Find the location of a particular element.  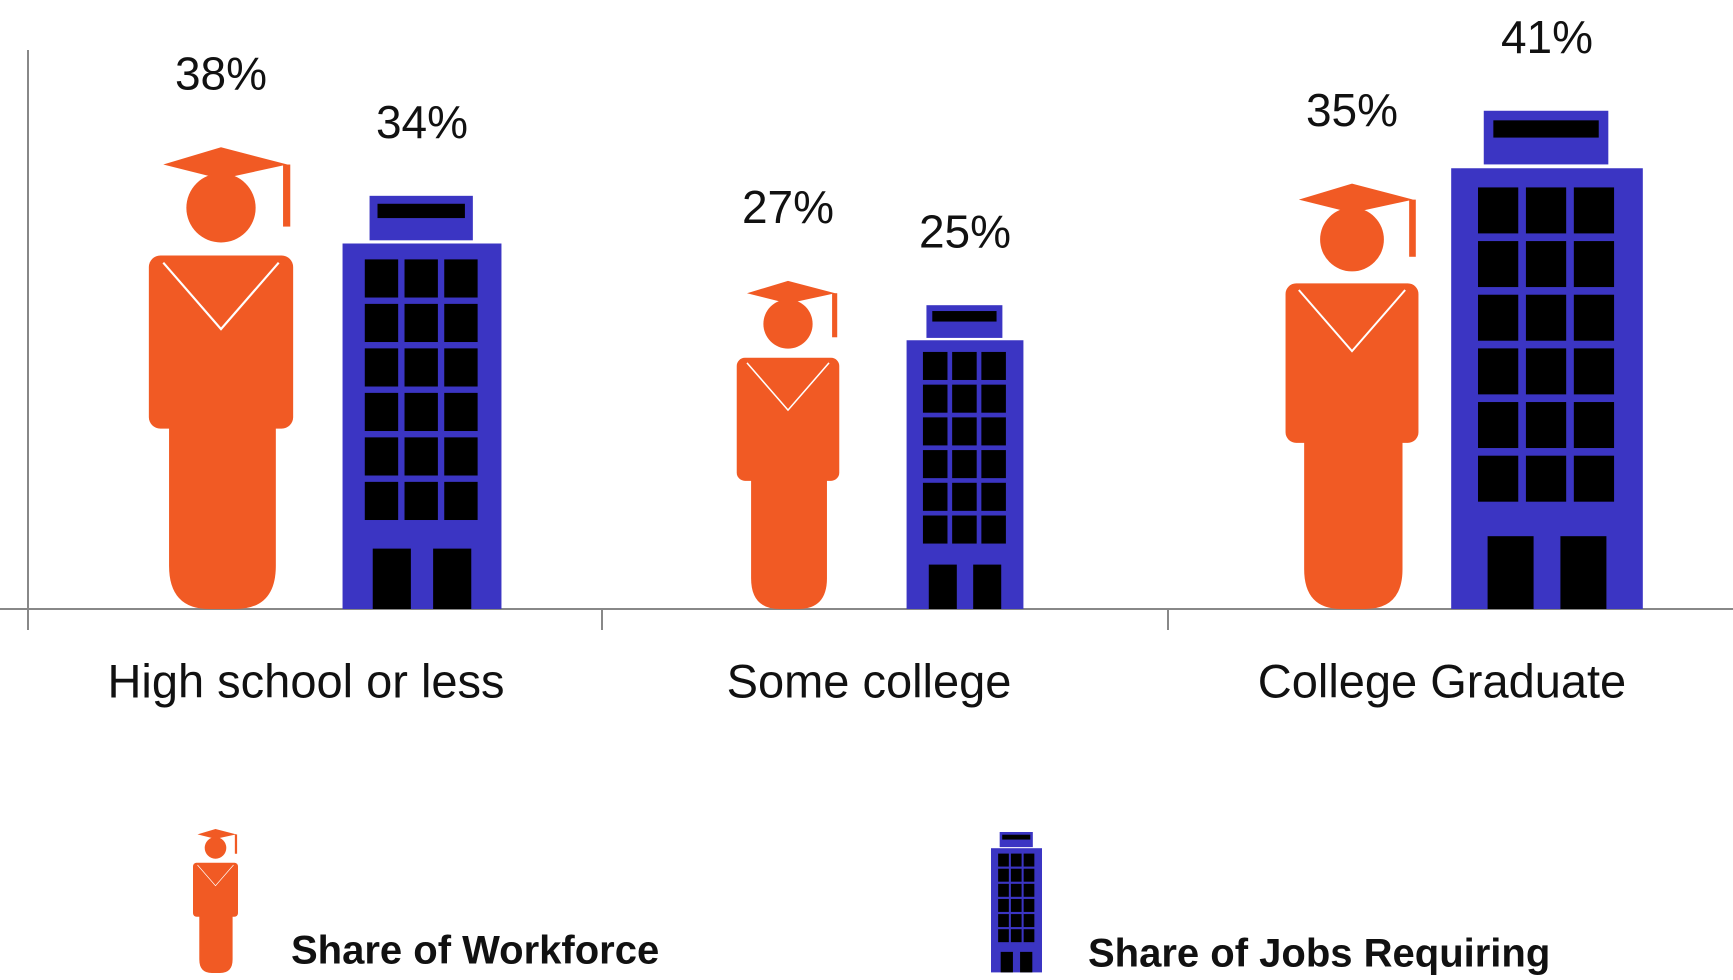

value-label: 41% is located at coordinates (1547, 37).